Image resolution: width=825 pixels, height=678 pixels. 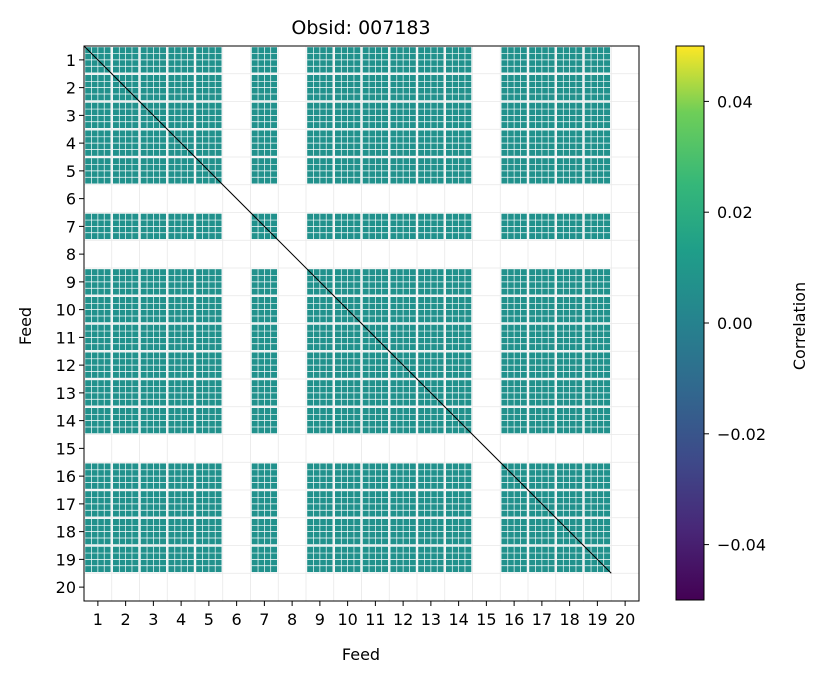 What do you see at coordinates (209, 60) in the screenshot?
I see `heatmap-cell-feed1-feed5` at bounding box center [209, 60].